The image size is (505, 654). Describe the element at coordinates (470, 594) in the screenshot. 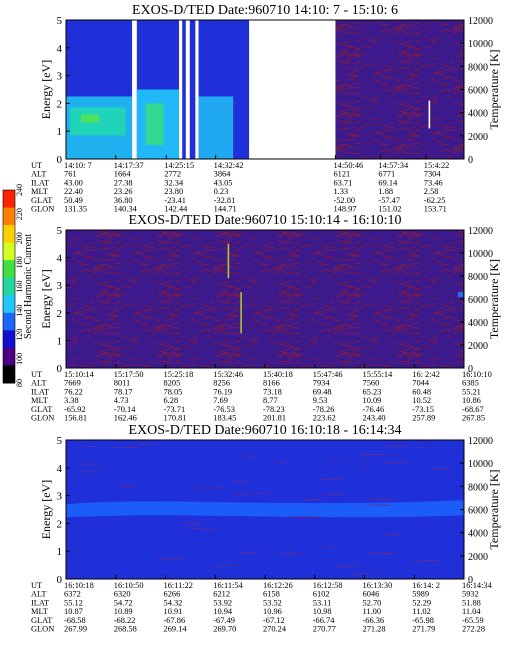

I see `ephemeris-value: 5932` at that location.